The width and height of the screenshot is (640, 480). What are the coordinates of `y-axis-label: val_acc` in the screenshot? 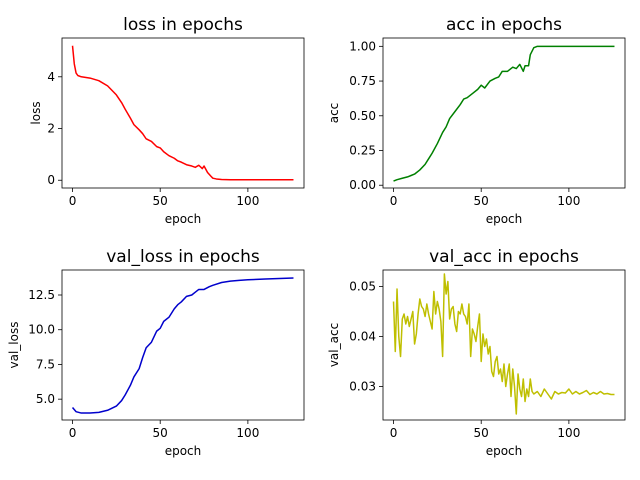 It's located at (334, 345).